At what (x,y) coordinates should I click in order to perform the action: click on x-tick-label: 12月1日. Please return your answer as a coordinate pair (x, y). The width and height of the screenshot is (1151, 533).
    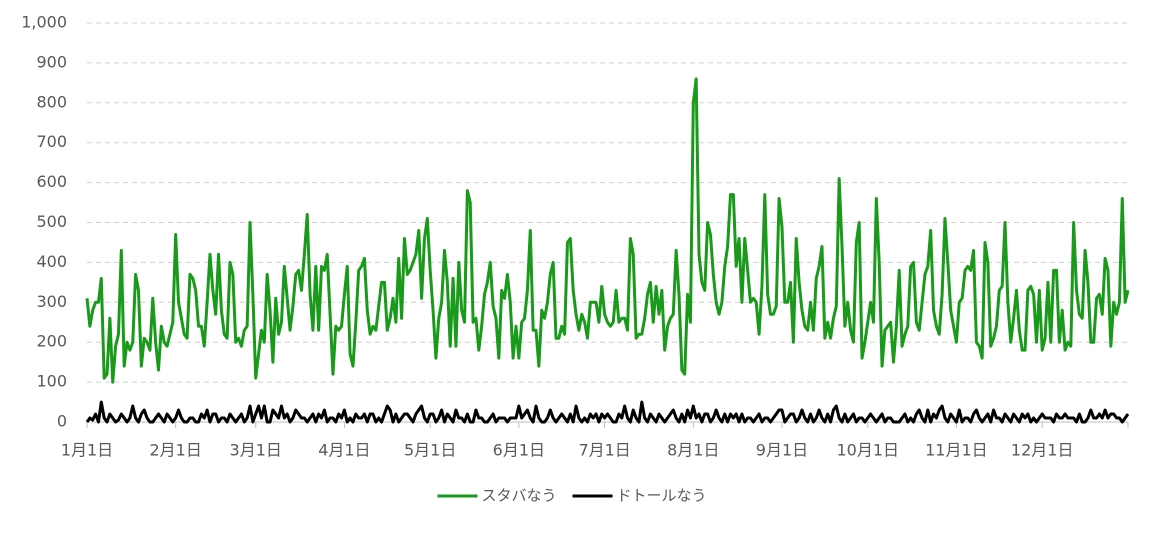
    Looking at the image, I should click on (1042, 450).